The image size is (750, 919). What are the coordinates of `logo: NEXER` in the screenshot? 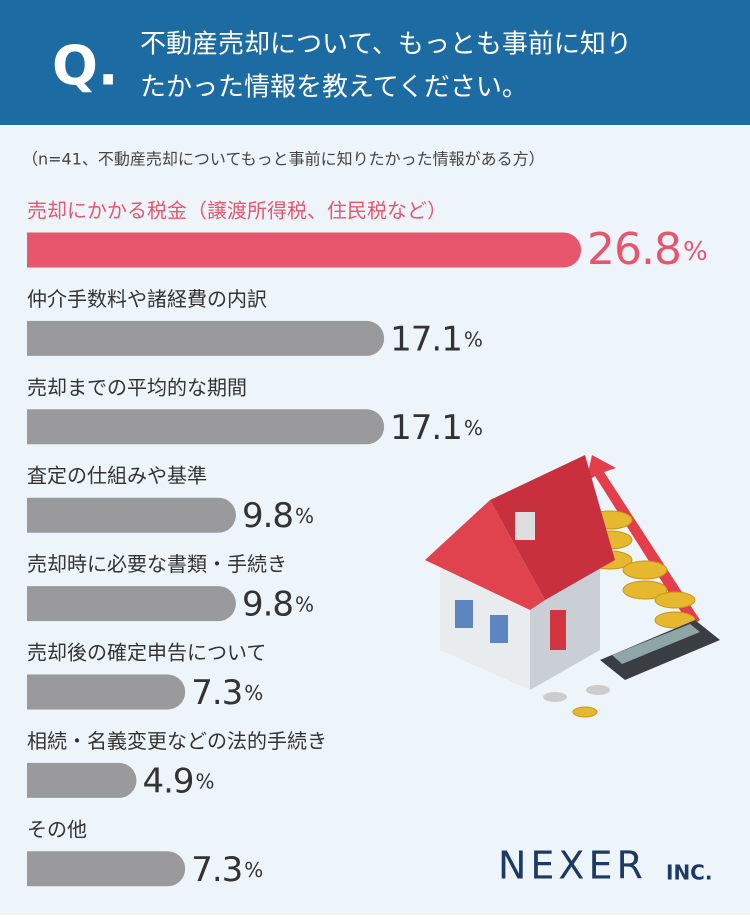 It's located at (572, 866).